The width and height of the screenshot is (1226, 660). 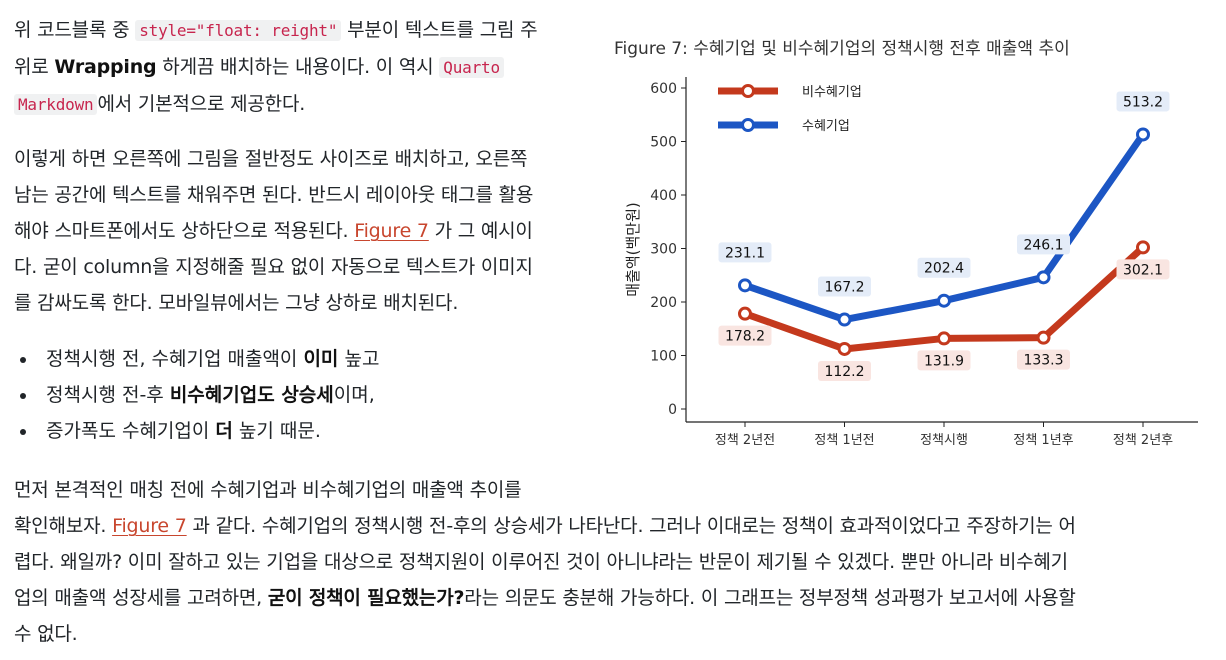 What do you see at coordinates (663, 303) in the screenshot?
I see `y-tick-label: 200` at bounding box center [663, 303].